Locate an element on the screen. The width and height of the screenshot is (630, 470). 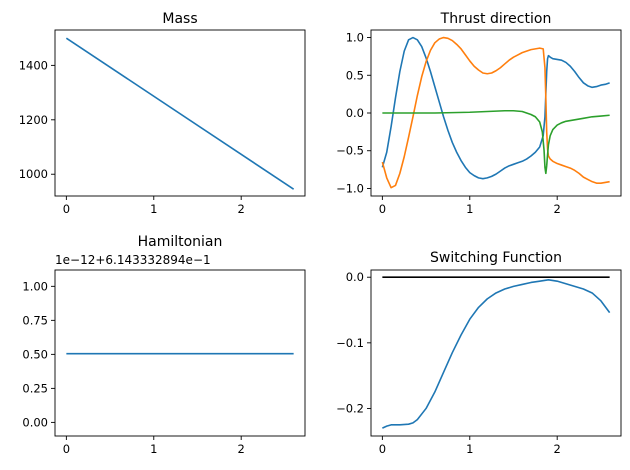
y-tick-label: 1.00 is located at coordinates (35, 286).